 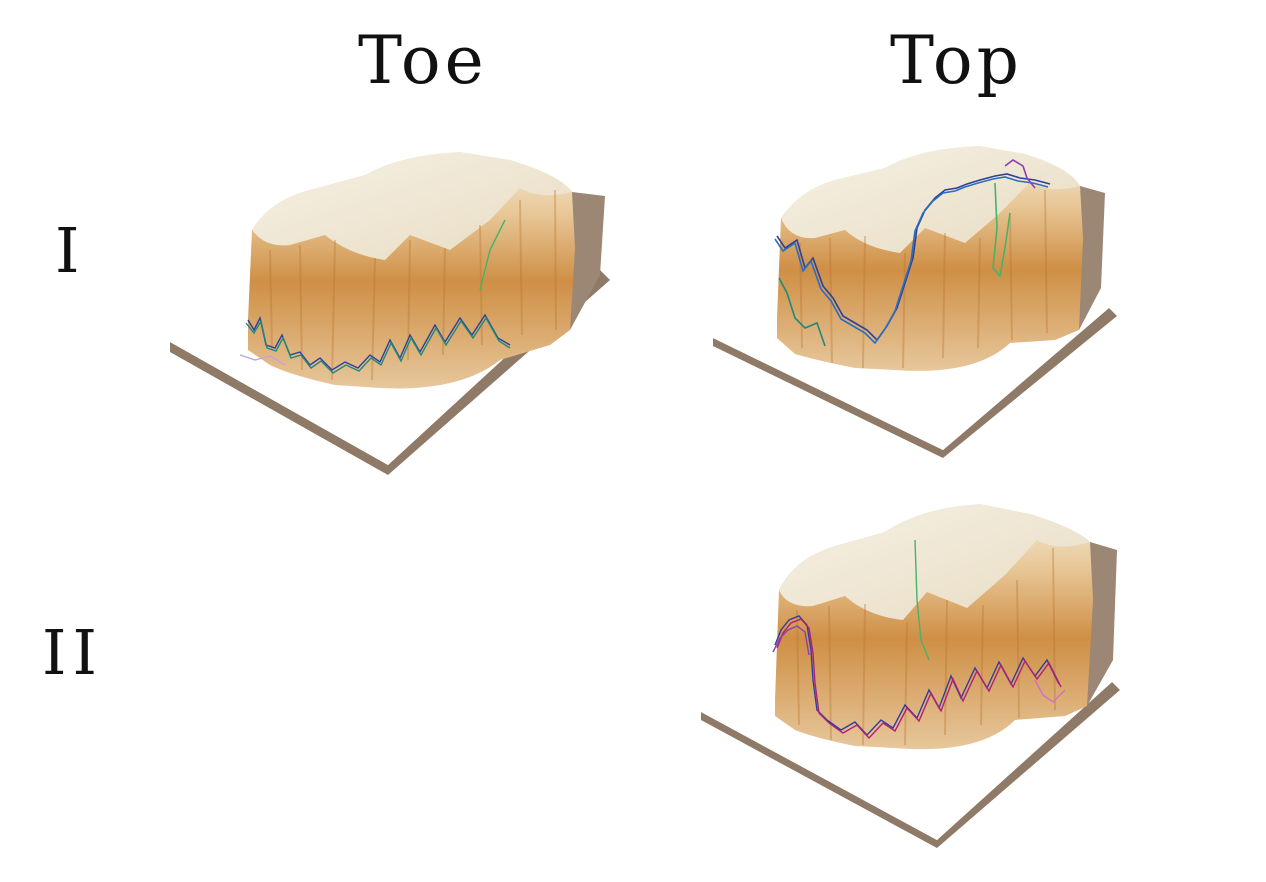 I want to click on cliff-model-top-II, so click(x=910, y=676).